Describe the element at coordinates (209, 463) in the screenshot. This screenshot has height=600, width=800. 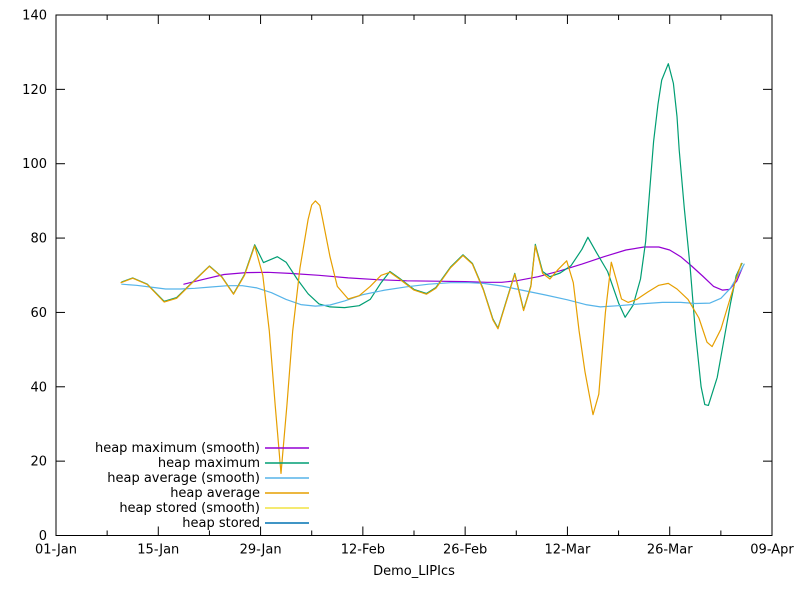
I see `legend-label: heap maximum` at that location.